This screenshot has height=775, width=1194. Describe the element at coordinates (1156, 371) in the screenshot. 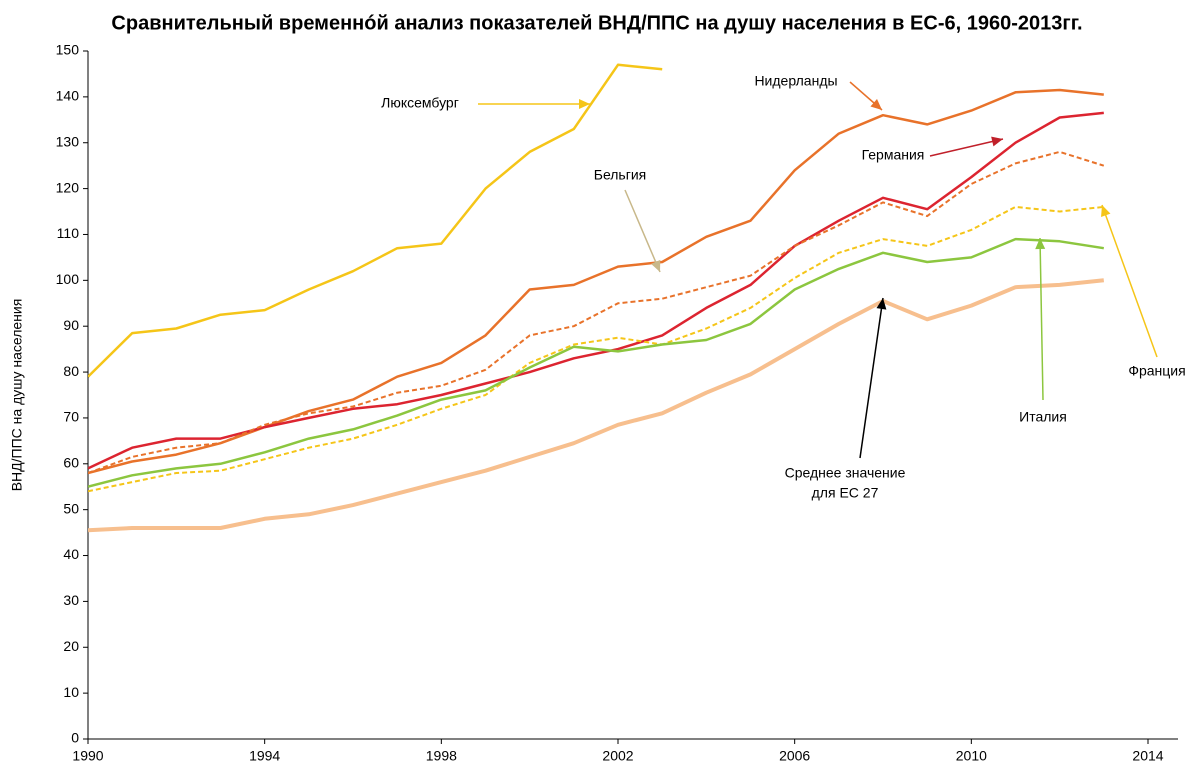

I see `series-label: Франция` at that location.